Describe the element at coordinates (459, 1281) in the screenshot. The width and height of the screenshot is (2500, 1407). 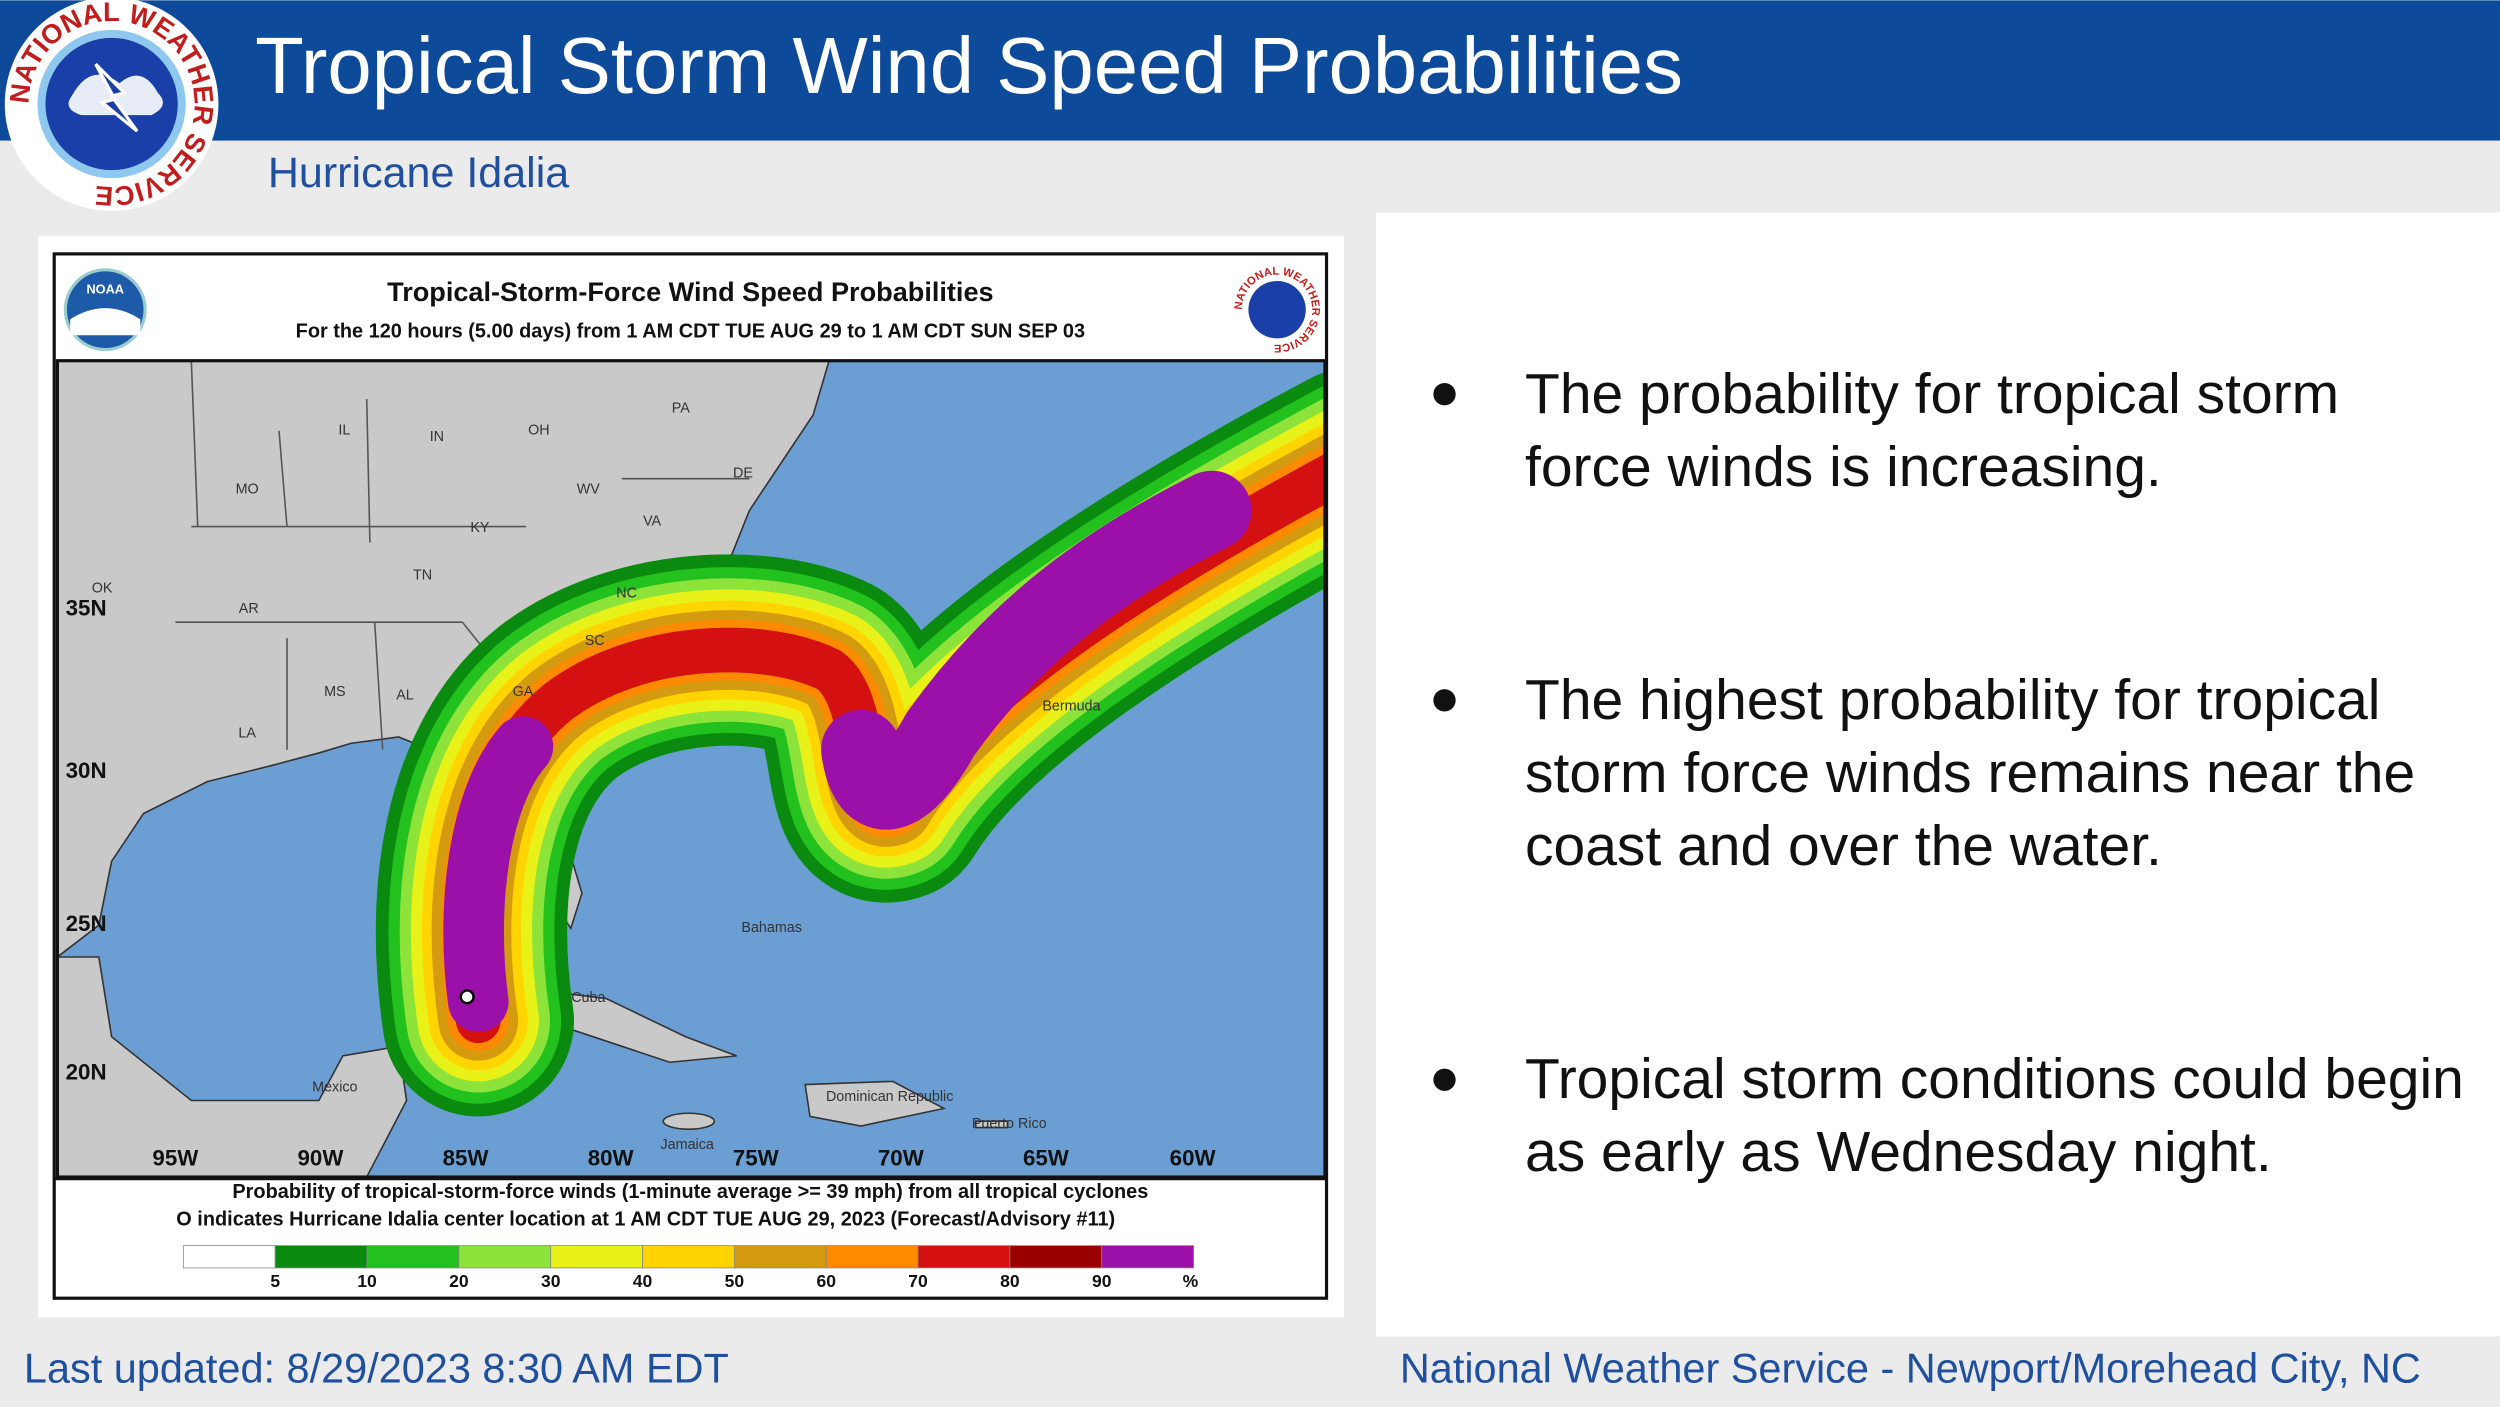
I see `legend-label: 20` at that location.